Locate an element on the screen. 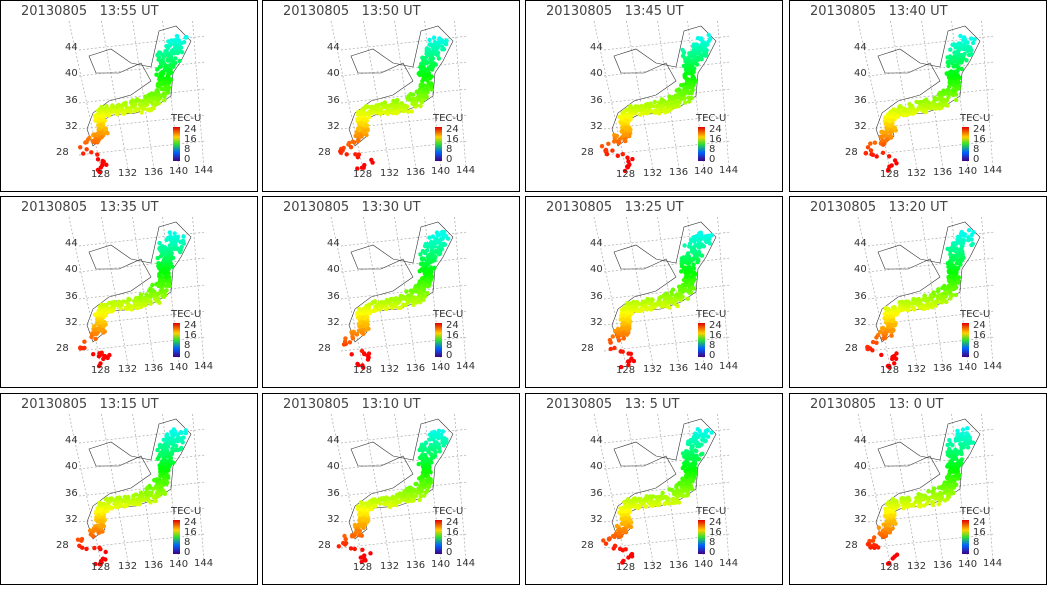 This screenshot has width=1047, height=590. panel-title: 20130805 13:50 UT is located at coordinates (352, 11).